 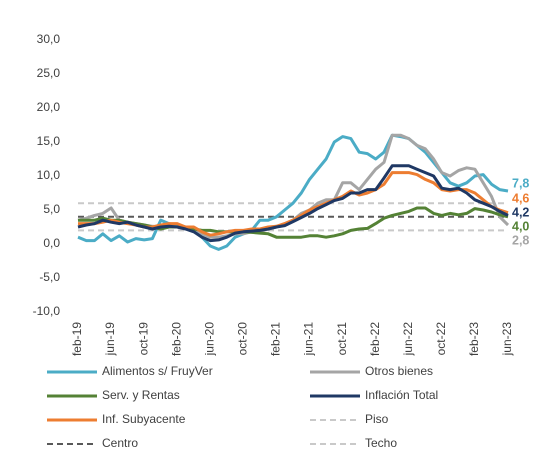 What do you see at coordinates (474, 339) in the screenshot?
I see `x-tick-label: feb-23` at bounding box center [474, 339].